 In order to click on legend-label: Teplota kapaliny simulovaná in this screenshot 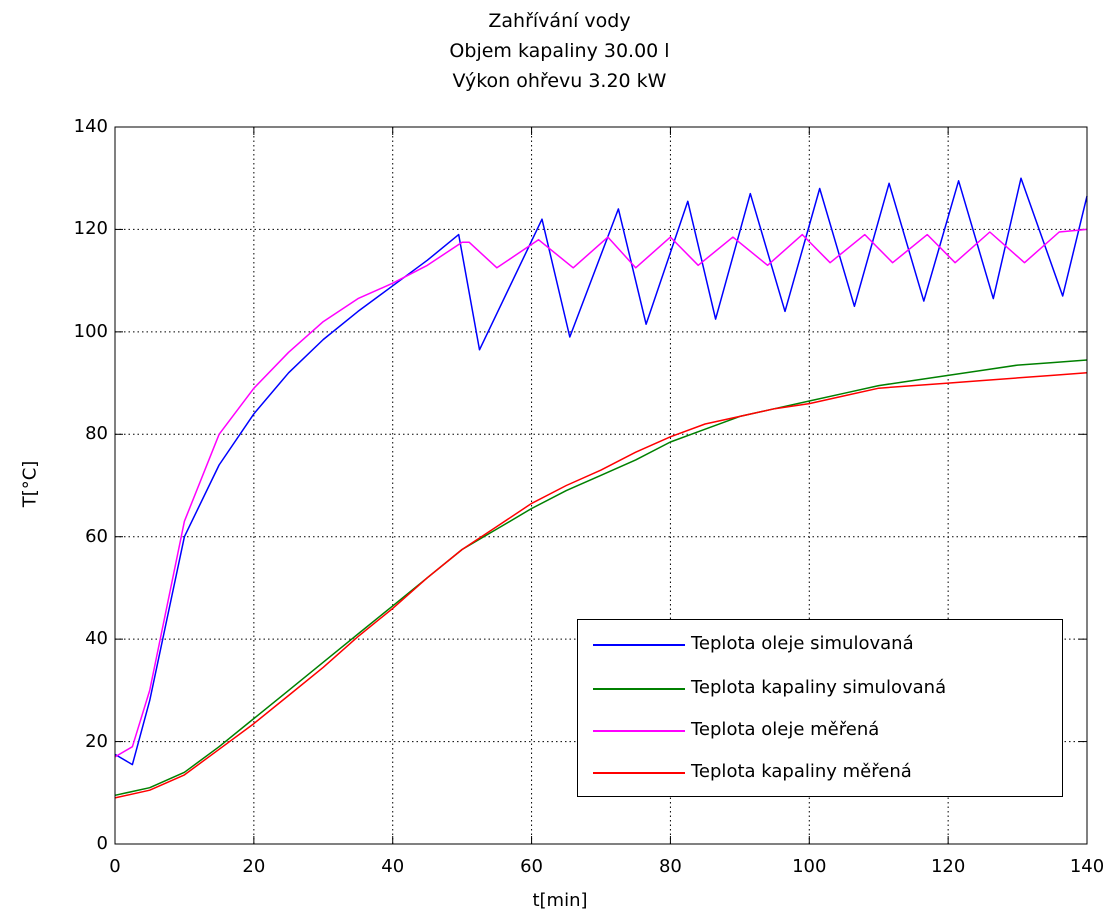, I will do `click(819, 687)`.